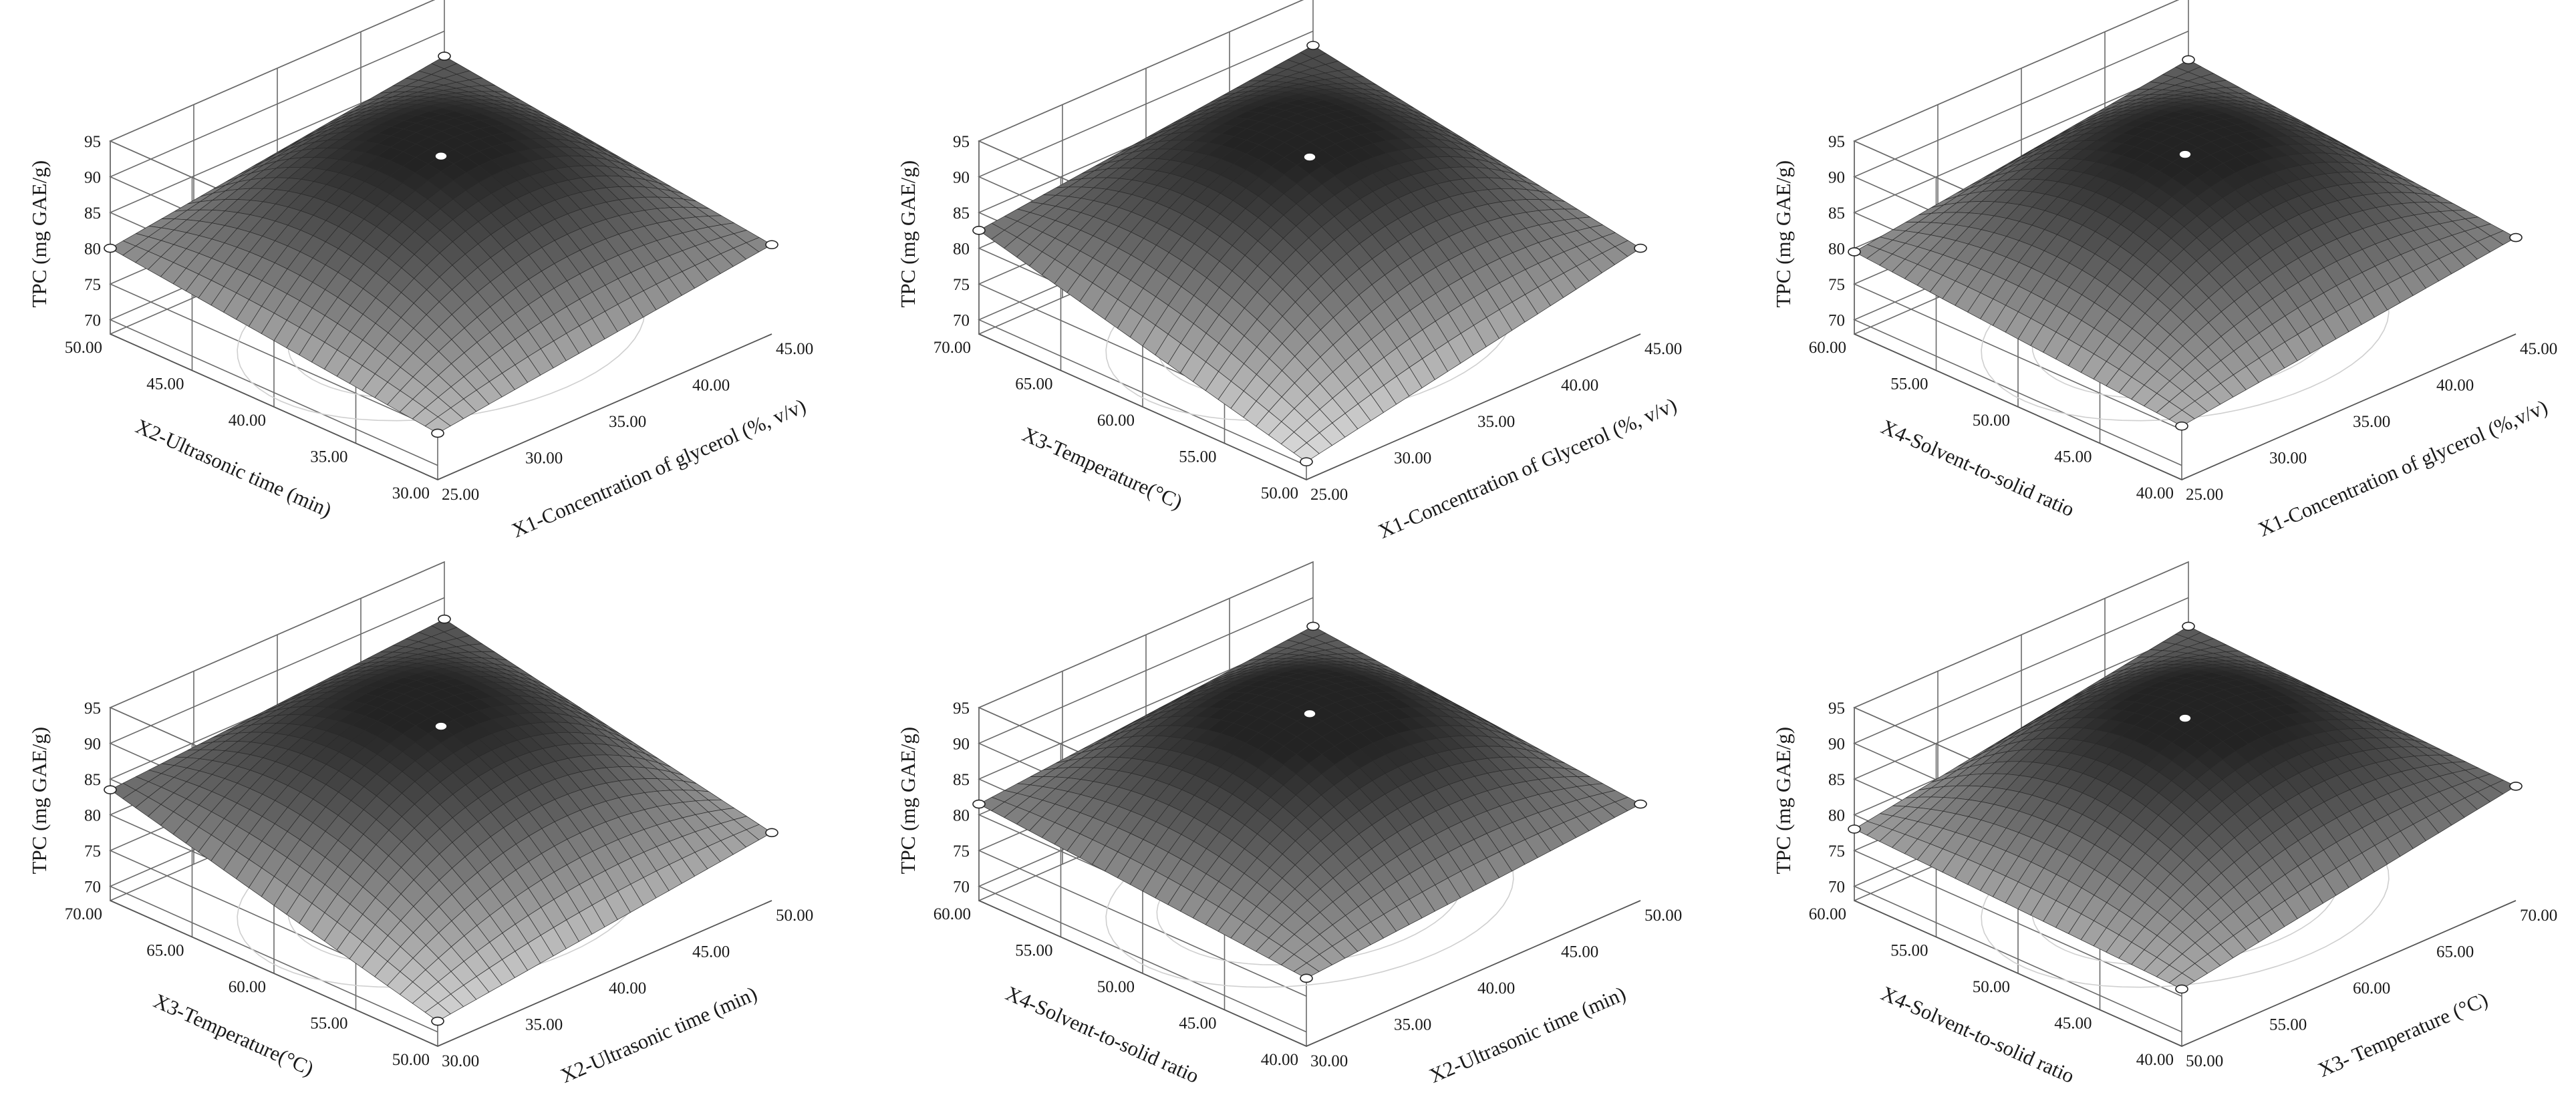 The height and width of the screenshot is (1101, 2576). What do you see at coordinates (2403, 468) in the screenshot?
I see `x-axis-title: X1-Concentration of glycerol (%,v/v)` at bounding box center [2403, 468].